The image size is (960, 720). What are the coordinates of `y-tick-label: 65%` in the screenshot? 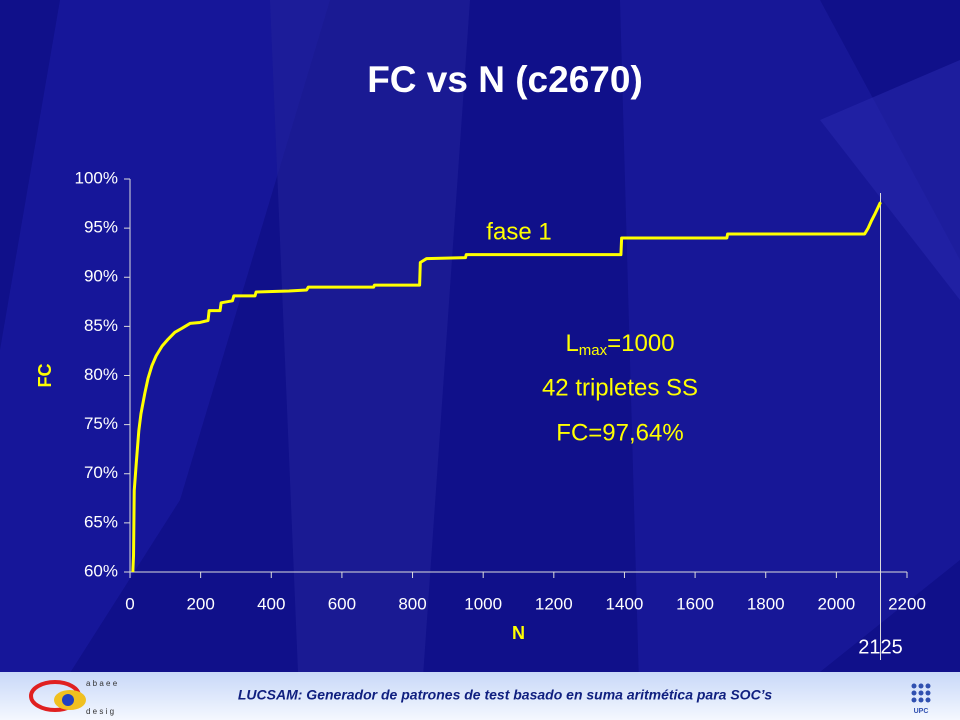 It's located at (101, 521).